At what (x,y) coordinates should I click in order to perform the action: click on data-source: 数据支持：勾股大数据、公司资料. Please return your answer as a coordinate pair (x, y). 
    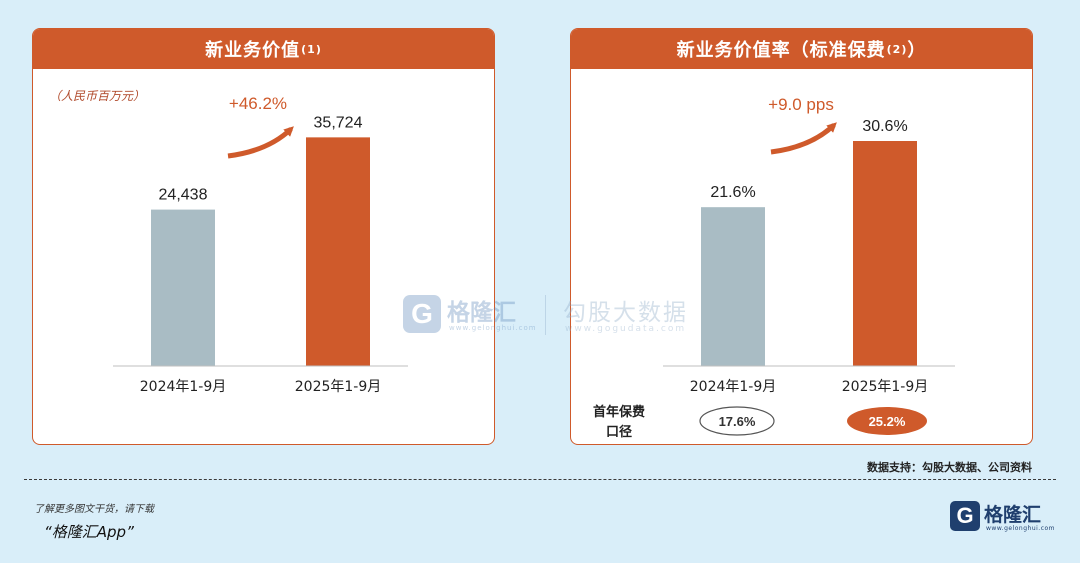
    Looking at the image, I should click on (949, 467).